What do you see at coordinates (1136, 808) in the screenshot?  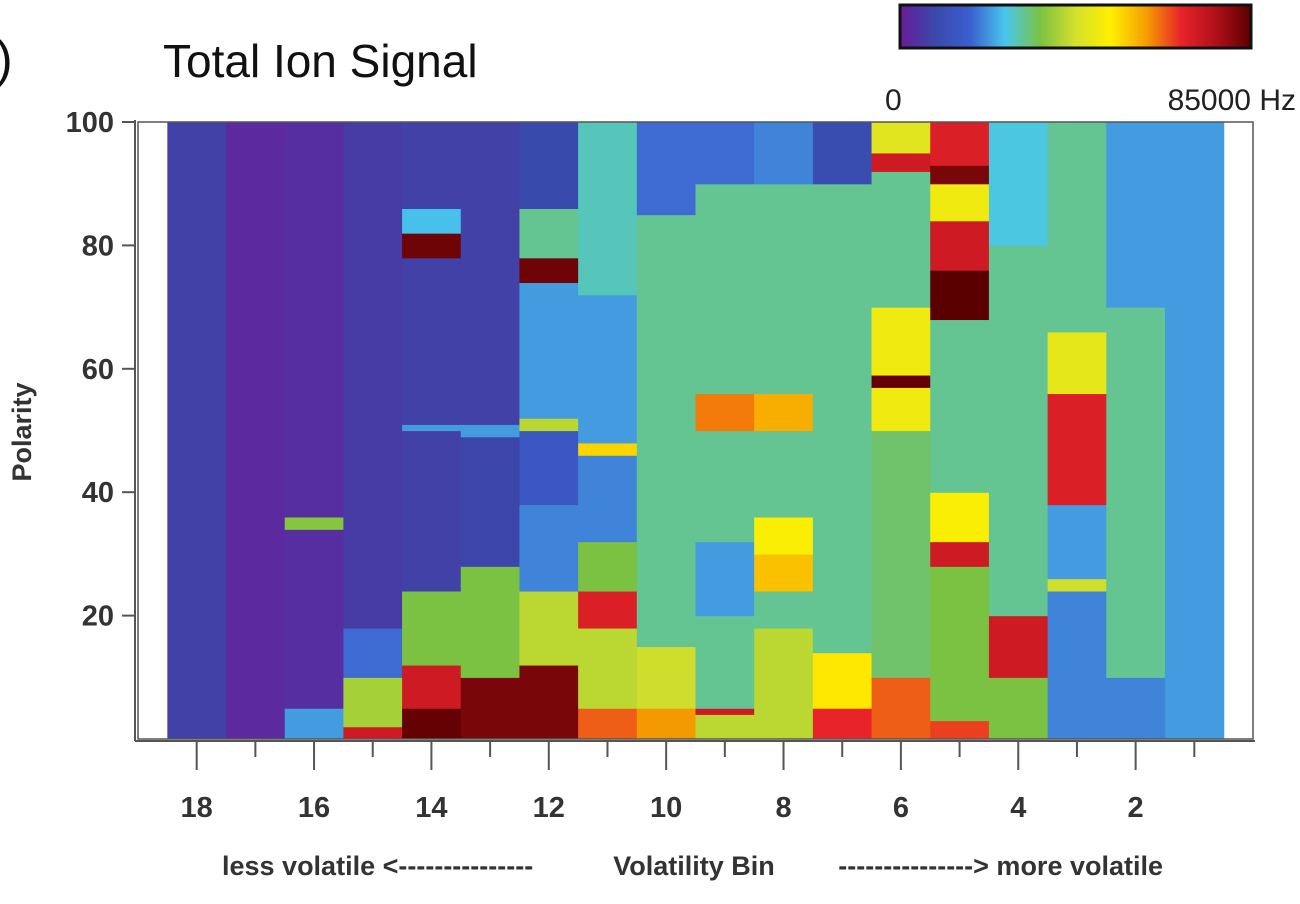 I see `x-tick-label: 2` at bounding box center [1136, 808].